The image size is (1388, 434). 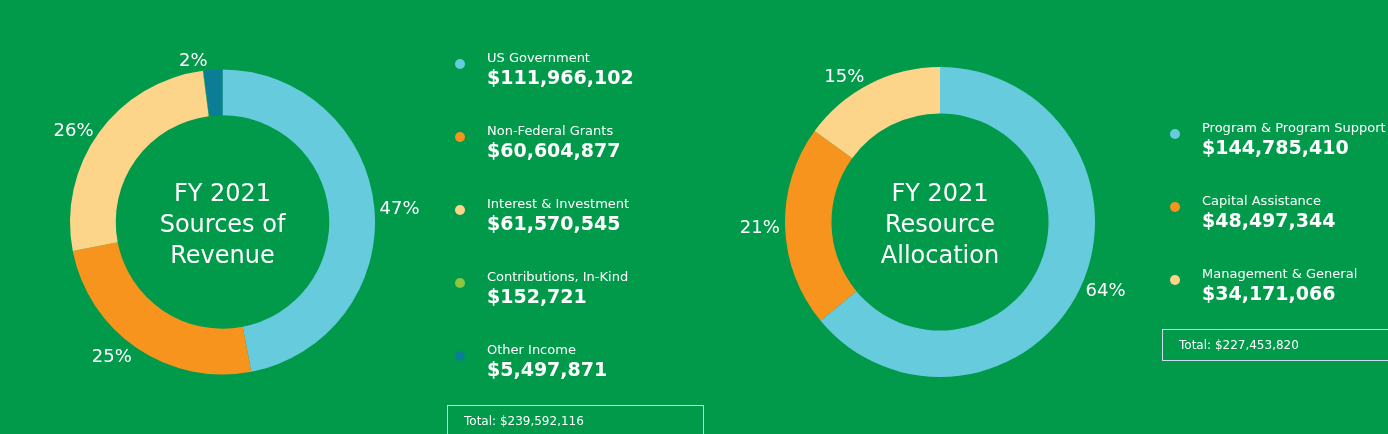 What do you see at coordinates (538, 57) in the screenshot?
I see `legend-label: US Government` at bounding box center [538, 57].